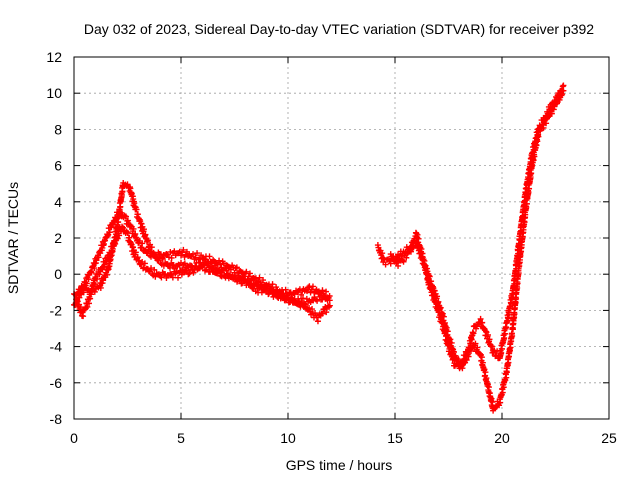  I want to click on y-tick-label: 12, so click(54, 57).